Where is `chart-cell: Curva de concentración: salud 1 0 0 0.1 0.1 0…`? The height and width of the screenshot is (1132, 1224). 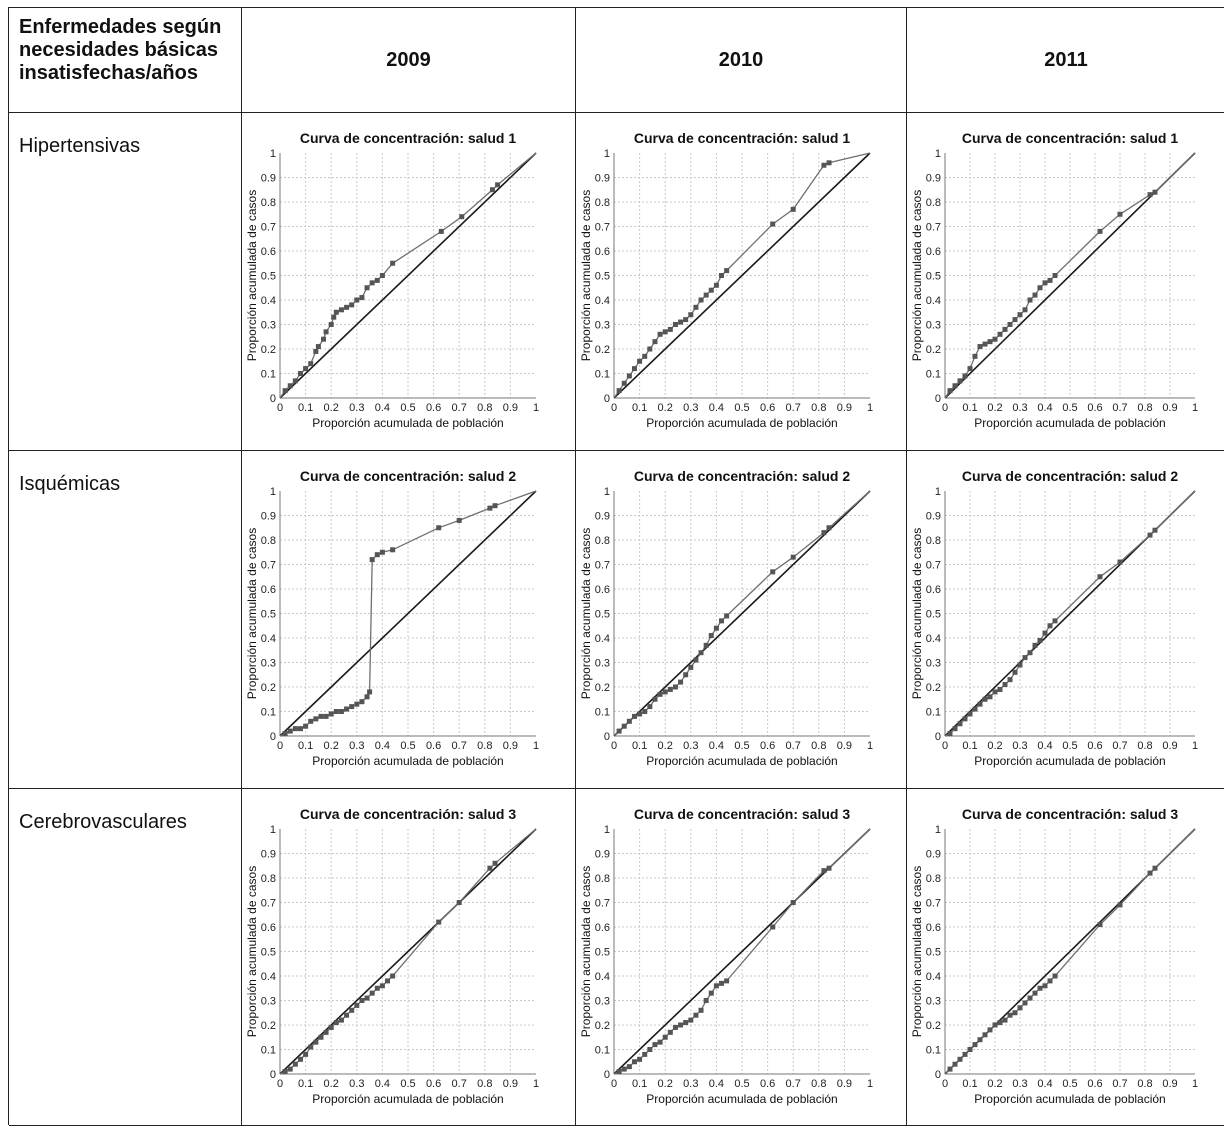
chart-cell: Curva de concentración: salud 1 0 0 0.1 0.1 0… is located at coordinates (1065, 282).